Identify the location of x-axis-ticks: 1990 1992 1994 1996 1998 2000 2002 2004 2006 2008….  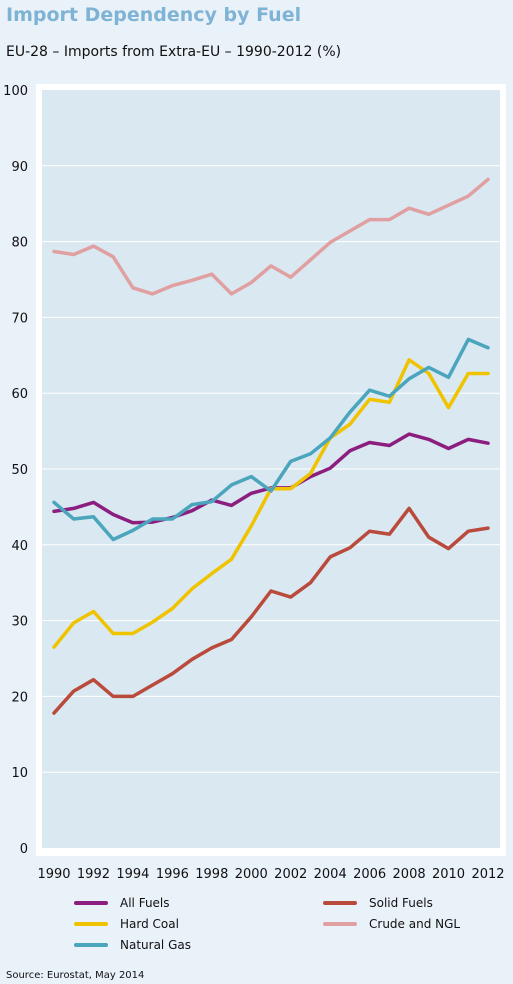
(270, 874).